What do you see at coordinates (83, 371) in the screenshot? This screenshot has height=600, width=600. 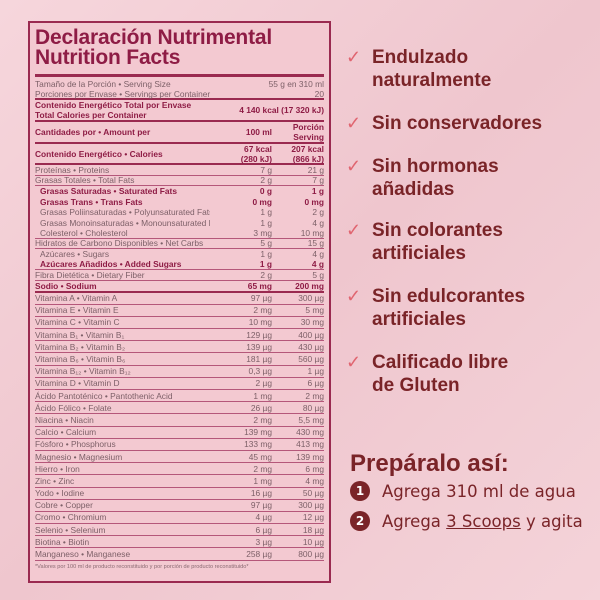 I see `nutrient-label: Vitamina B₁₂ • Vitamin B₁₂` at bounding box center [83, 371].